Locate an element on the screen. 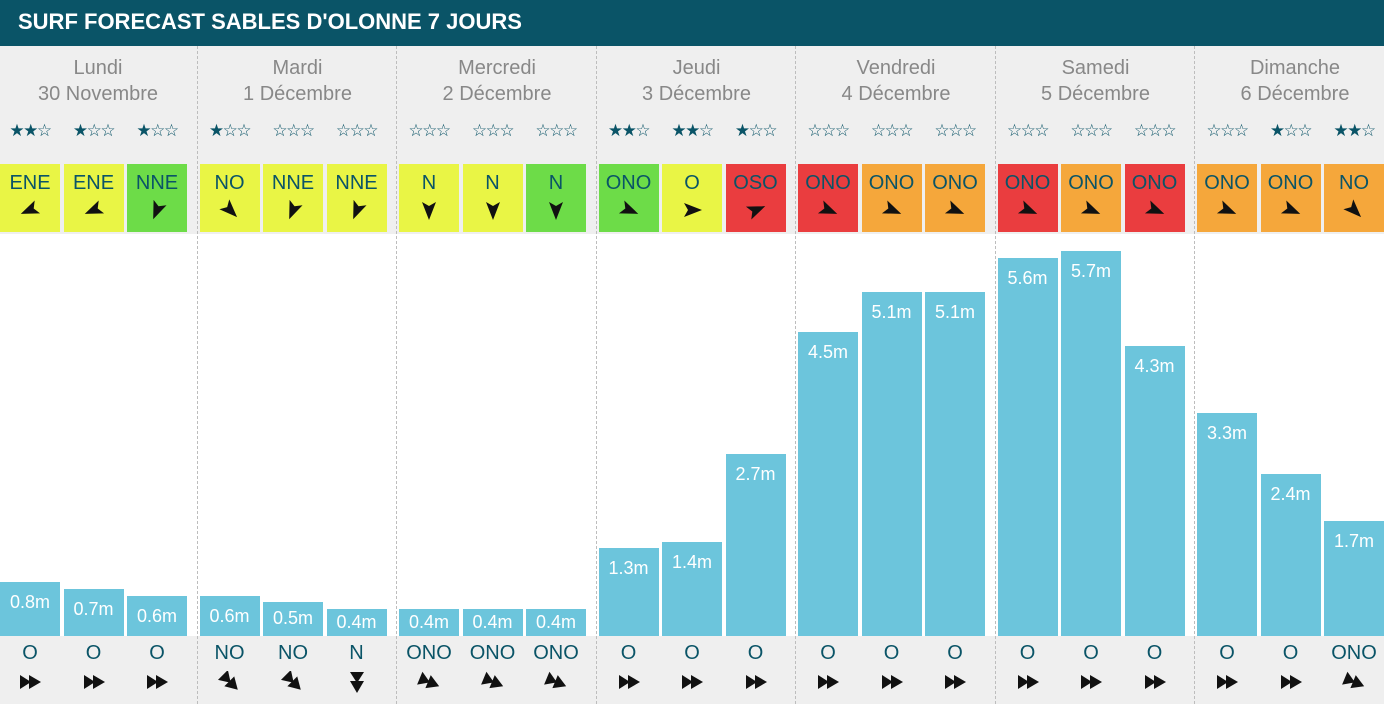  day-name: Vendredi is located at coordinates (896, 68).